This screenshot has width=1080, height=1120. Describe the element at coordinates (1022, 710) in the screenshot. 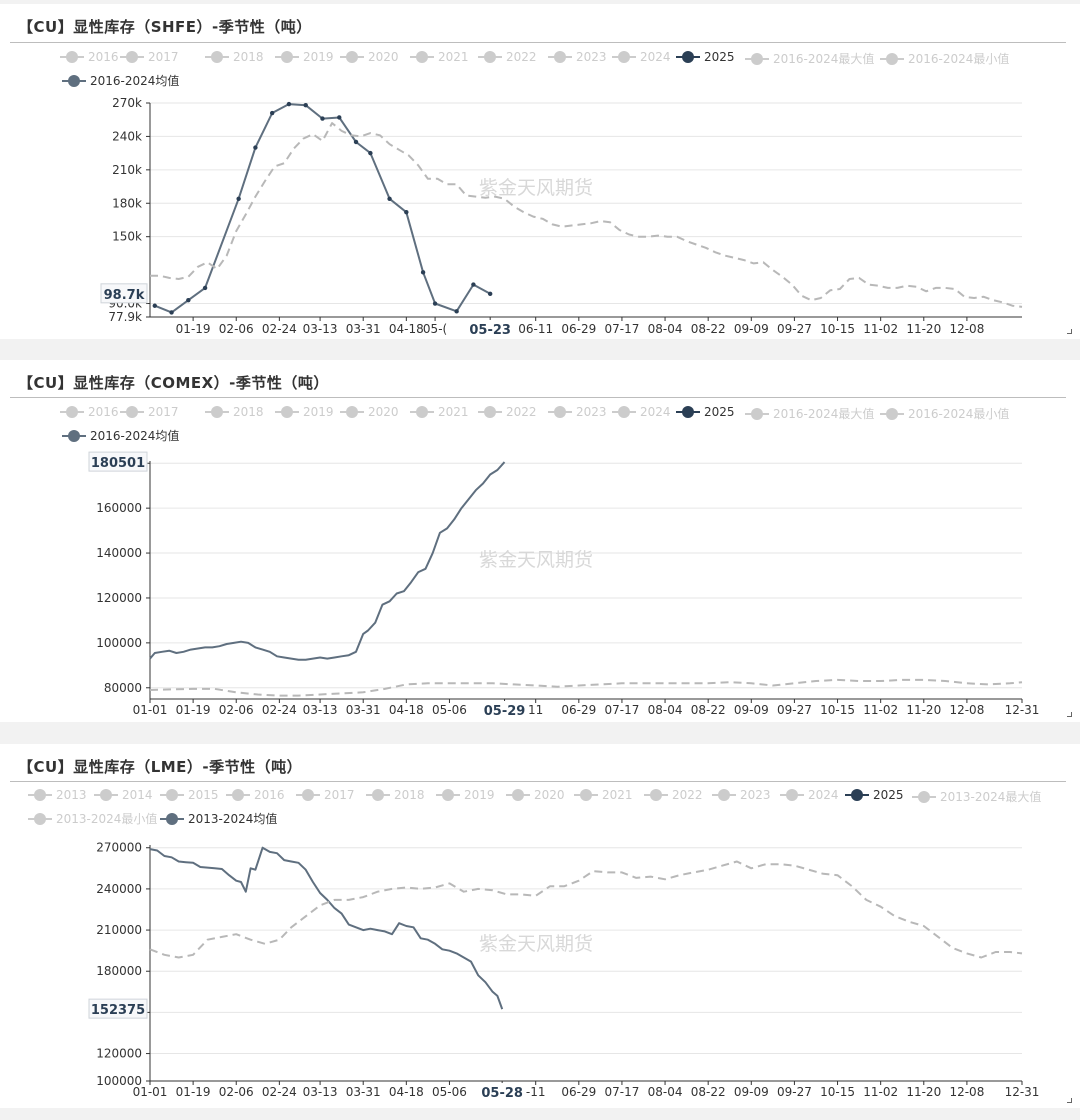

I see `x-tick-label: 12-31` at that location.